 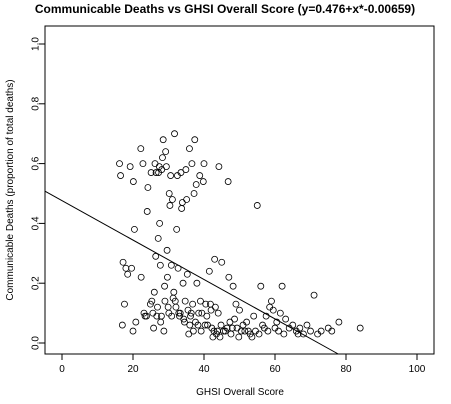 What do you see at coordinates (36, 223) in the screenshot?
I see `y-tick-label-0.4: 0.4` at bounding box center [36, 223].